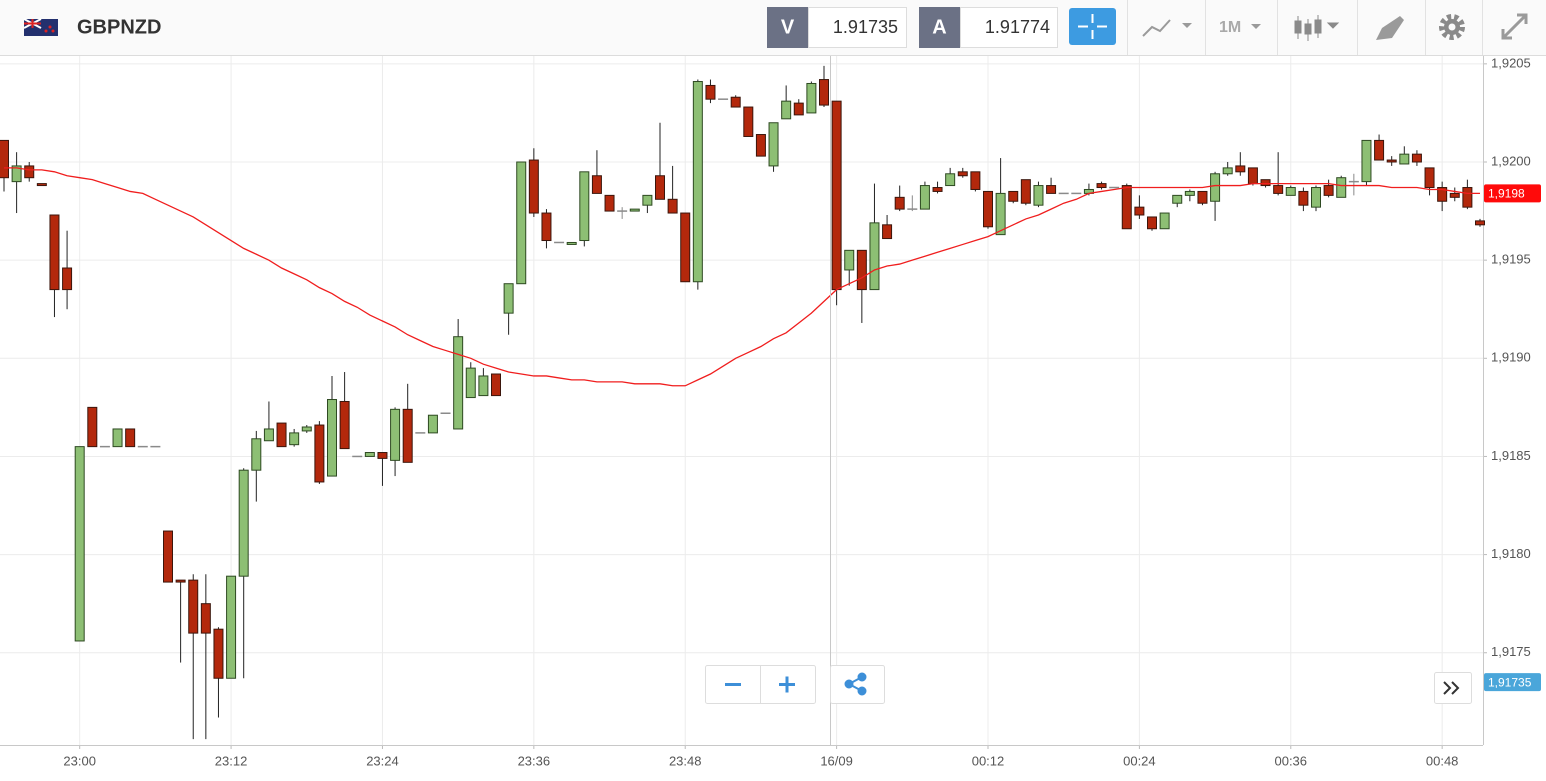 The image size is (1546, 781). What do you see at coordinates (787, 684) in the screenshot?
I see `zoom-in` at bounding box center [787, 684].